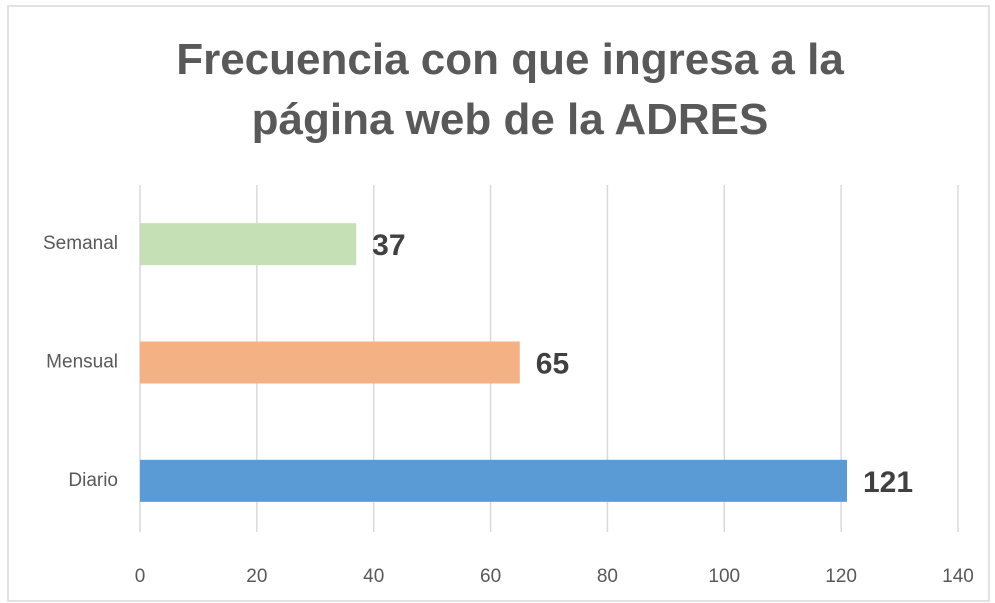 The height and width of the screenshot is (603, 995). What do you see at coordinates (82, 362) in the screenshot?
I see `y-tick-label: Mensual` at bounding box center [82, 362].